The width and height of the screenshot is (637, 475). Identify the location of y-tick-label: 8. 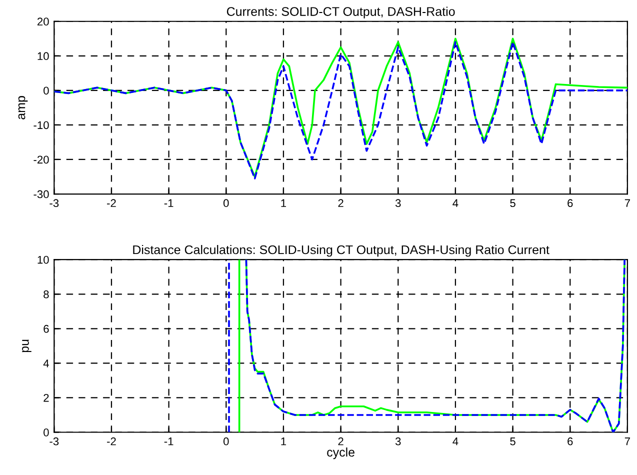
(46, 294).